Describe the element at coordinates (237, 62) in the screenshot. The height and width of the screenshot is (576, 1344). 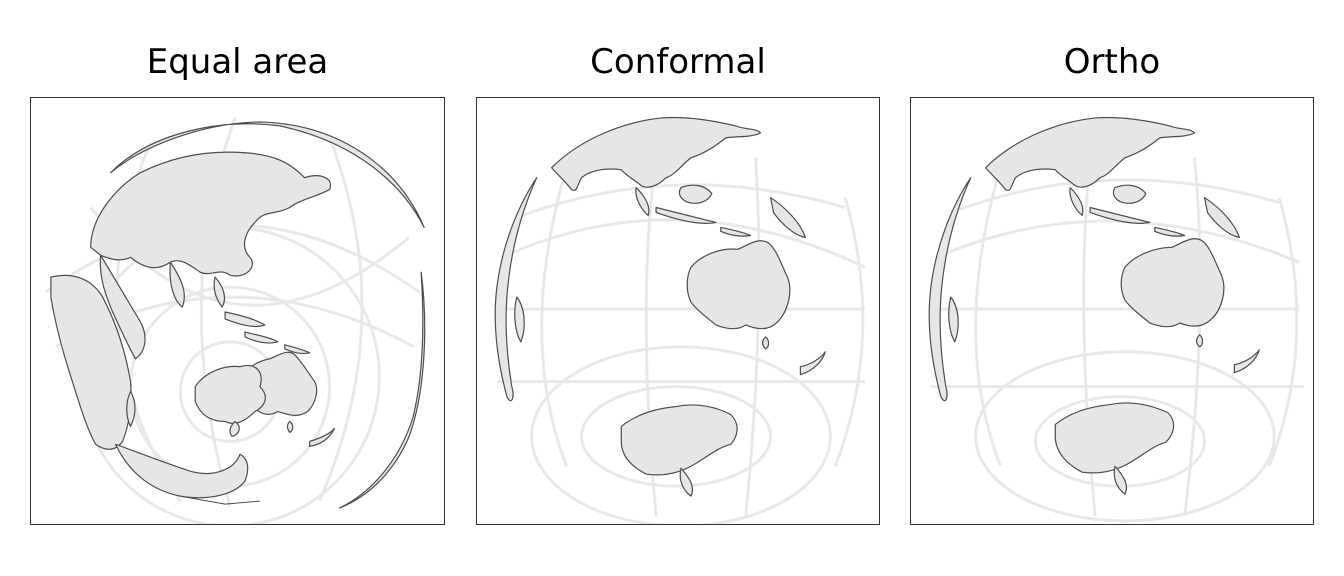
I see `panel-title-equal-area: Equal area` at that location.